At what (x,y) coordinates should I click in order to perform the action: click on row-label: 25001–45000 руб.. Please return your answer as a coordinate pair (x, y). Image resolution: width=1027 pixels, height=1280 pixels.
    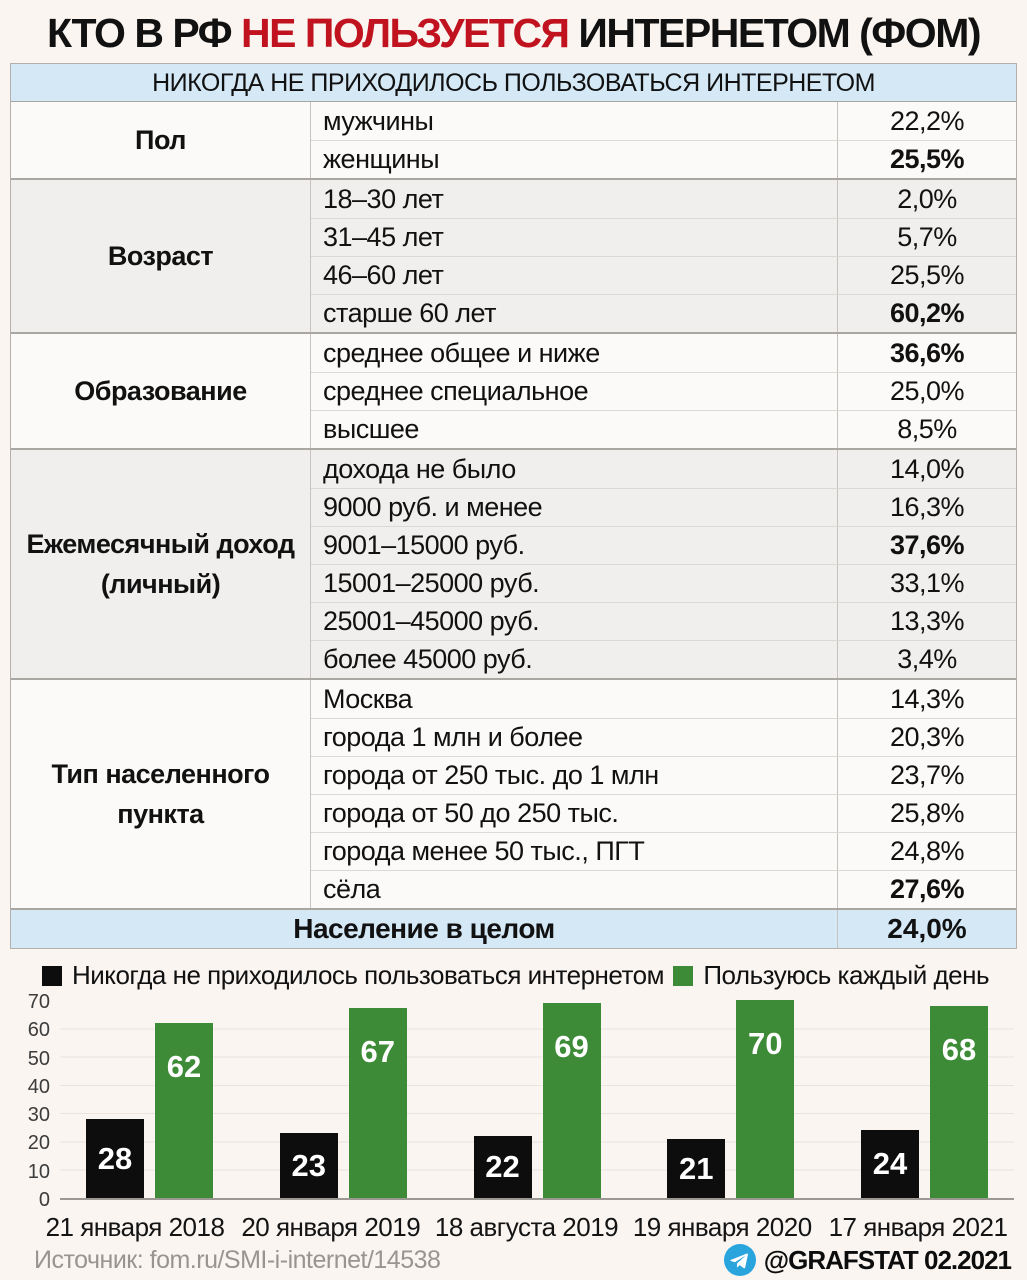
    Looking at the image, I should click on (431, 621).